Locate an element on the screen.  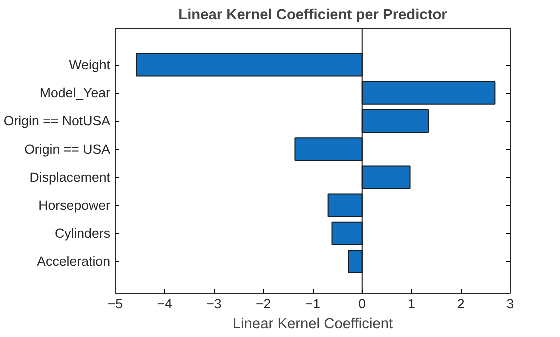
chart-title: Linear Kernel Coefficient per Predictor is located at coordinates (313, 16).